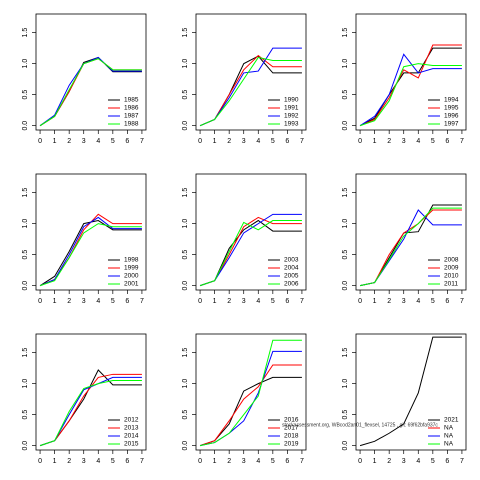 The width and height of the screenshot is (480, 480). I want to click on legend-label: 2008, so click(451, 260).